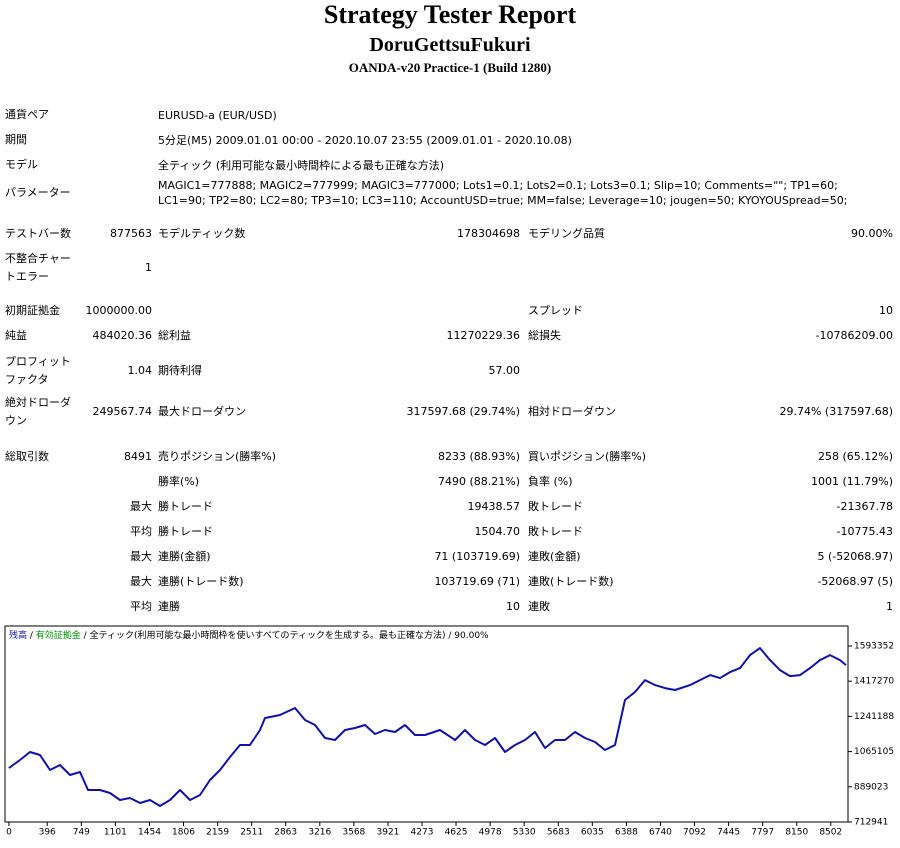 This screenshot has width=900, height=848. I want to click on x-tick-label: 4625, so click(456, 833).